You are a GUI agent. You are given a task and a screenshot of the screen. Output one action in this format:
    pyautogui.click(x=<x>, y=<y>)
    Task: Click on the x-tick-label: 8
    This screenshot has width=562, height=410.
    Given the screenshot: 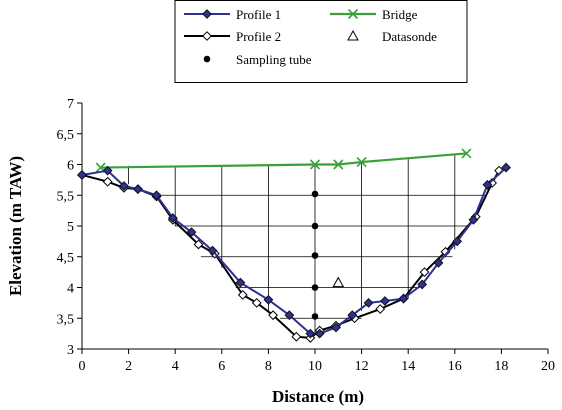 What is the action you would take?
    pyautogui.click(x=268, y=366)
    